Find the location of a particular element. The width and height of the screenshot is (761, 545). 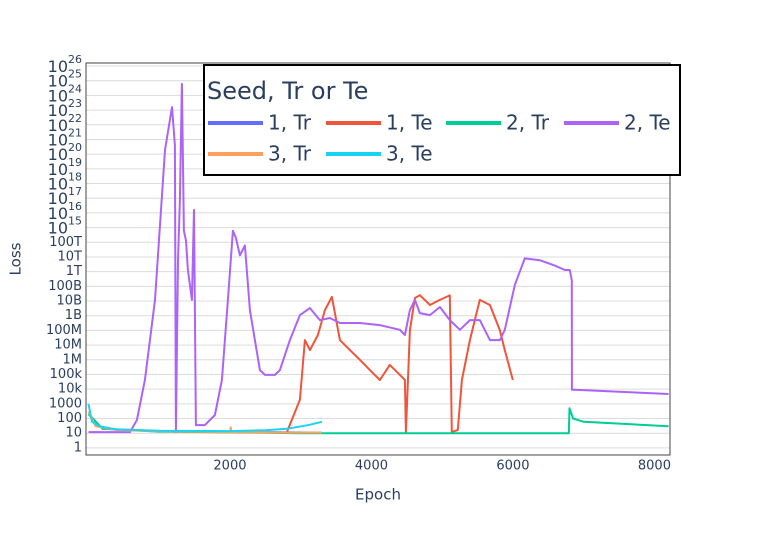

y-tick-label: 1017 is located at coordinates (65, 196).